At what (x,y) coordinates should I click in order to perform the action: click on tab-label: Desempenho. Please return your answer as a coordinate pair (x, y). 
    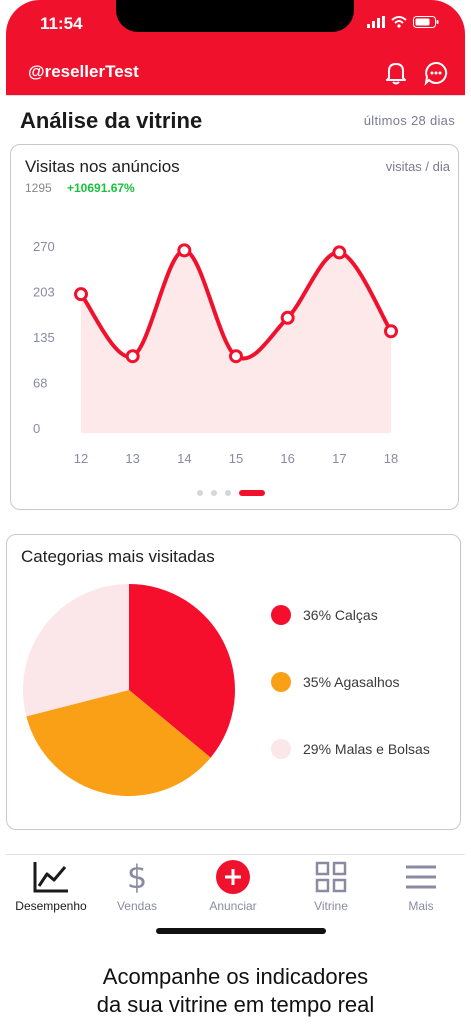
    Looking at the image, I should click on (51, 906).